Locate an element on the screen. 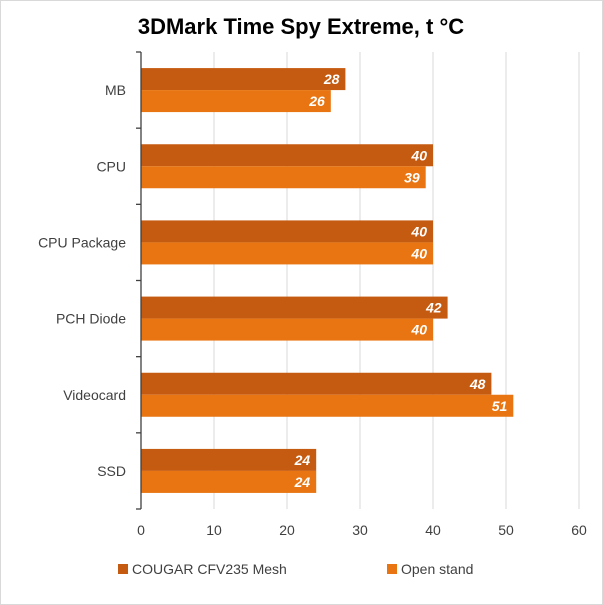 Image resolution: width=603 pixels, height=605 pixels. x-tick-label: 20 is located at coordinates (287, 530).